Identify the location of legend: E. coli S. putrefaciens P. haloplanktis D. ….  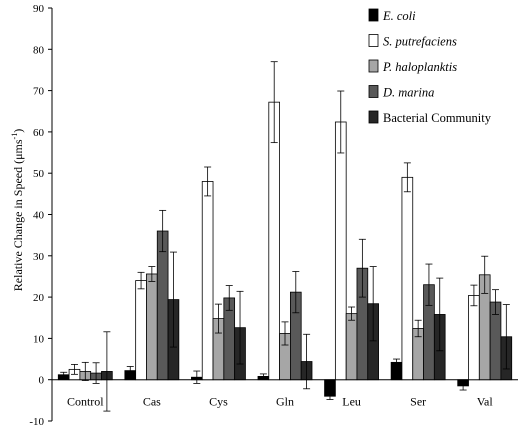
(430, 66).